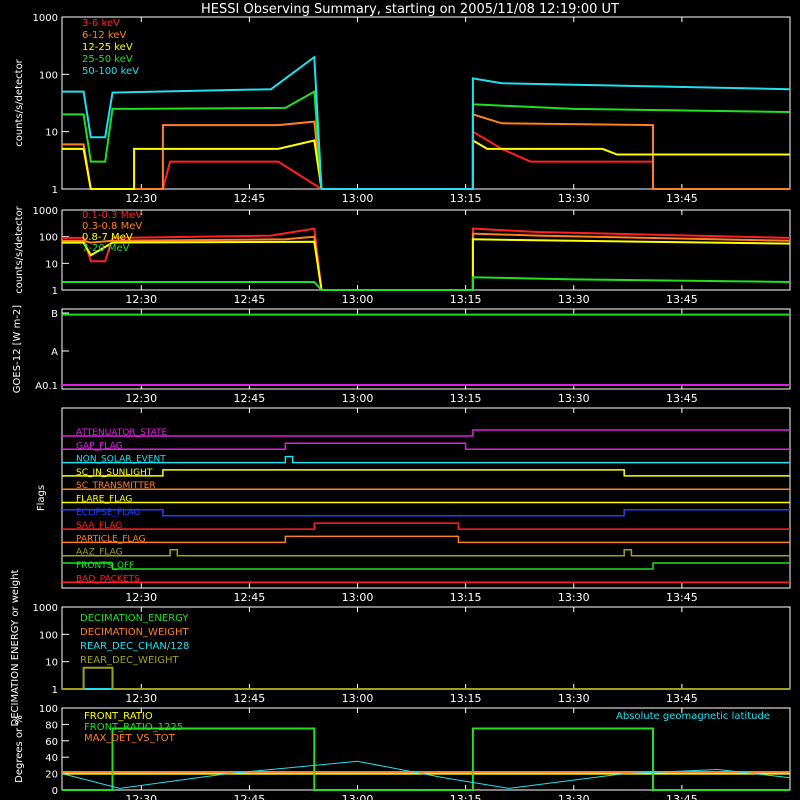 This screenshot has width=800, height=800. What do you see at coordinates (17, 349) in the screenshot?
I see `panel-2-y-label: GOES-12 [W m-2]` at bounding box center [17, 349].